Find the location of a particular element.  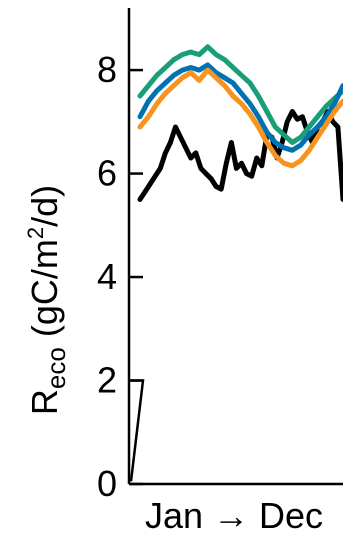

y-axis-label-symbol: R is located at coordinates (44, 402).